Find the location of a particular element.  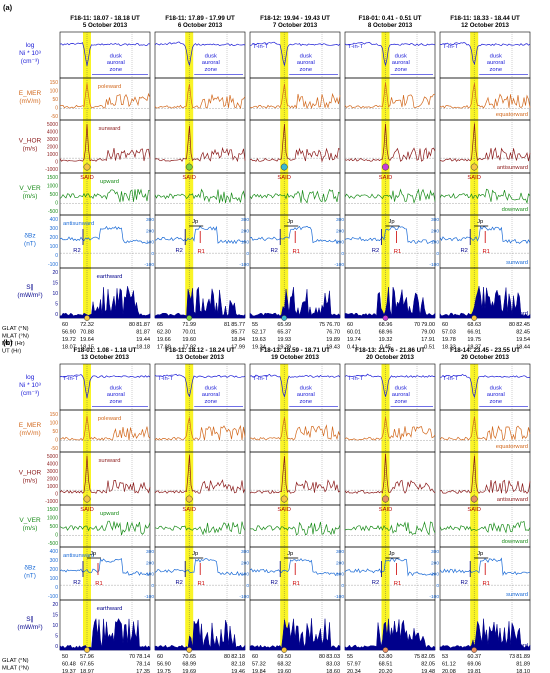

coord-value: 60.48 is located at coordinates (69, 665).